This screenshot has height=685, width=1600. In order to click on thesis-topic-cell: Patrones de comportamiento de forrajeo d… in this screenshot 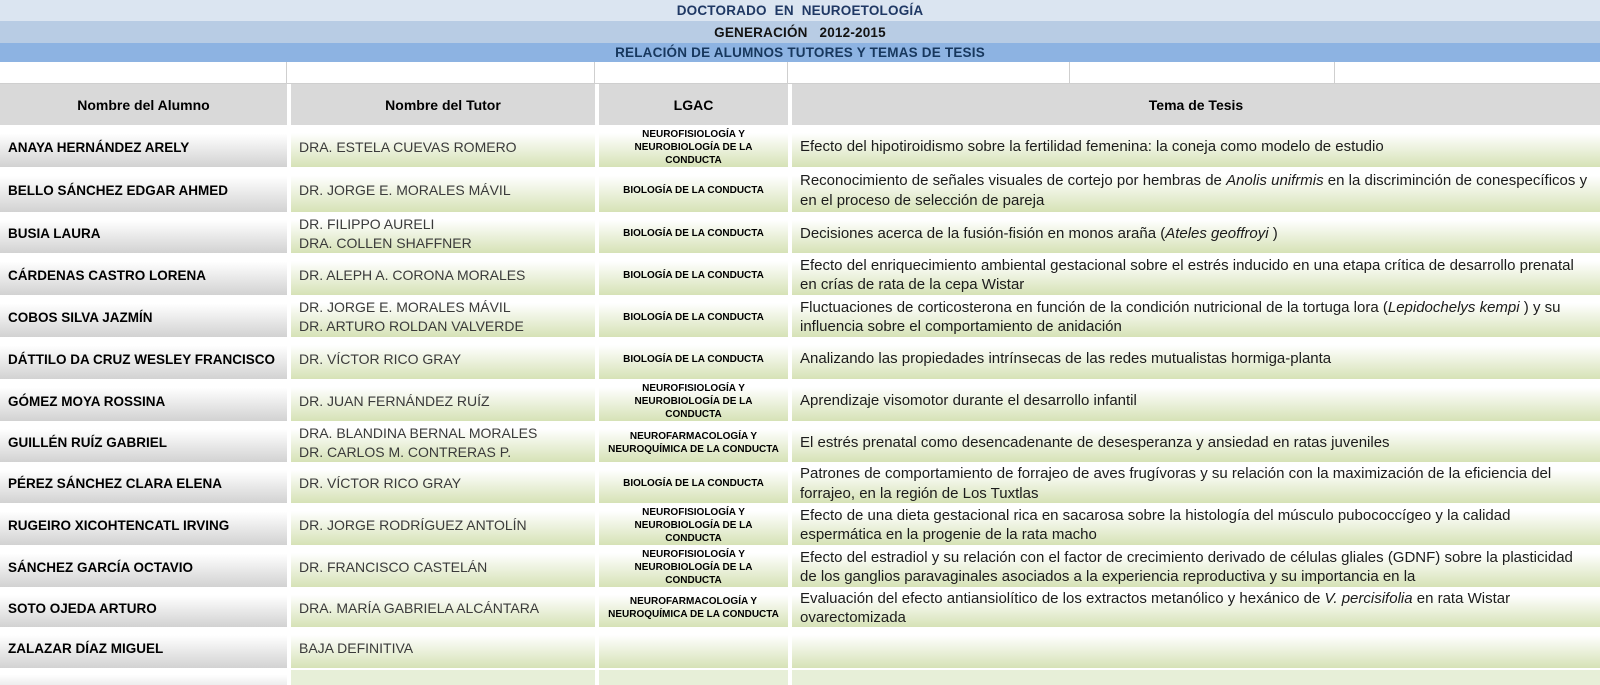, I will do `click(1196, 483)`.